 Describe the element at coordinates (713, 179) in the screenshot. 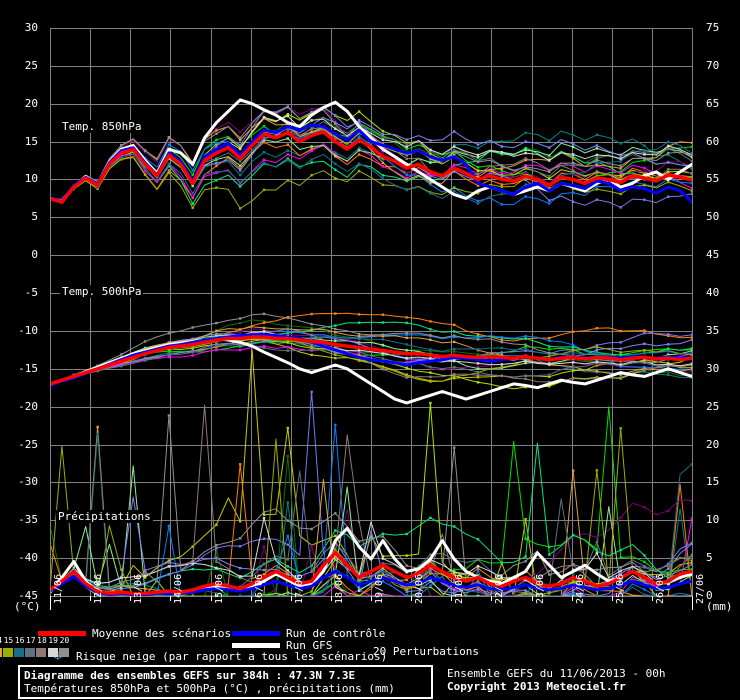

I see `y-axis-right-tick: 55` at that location.